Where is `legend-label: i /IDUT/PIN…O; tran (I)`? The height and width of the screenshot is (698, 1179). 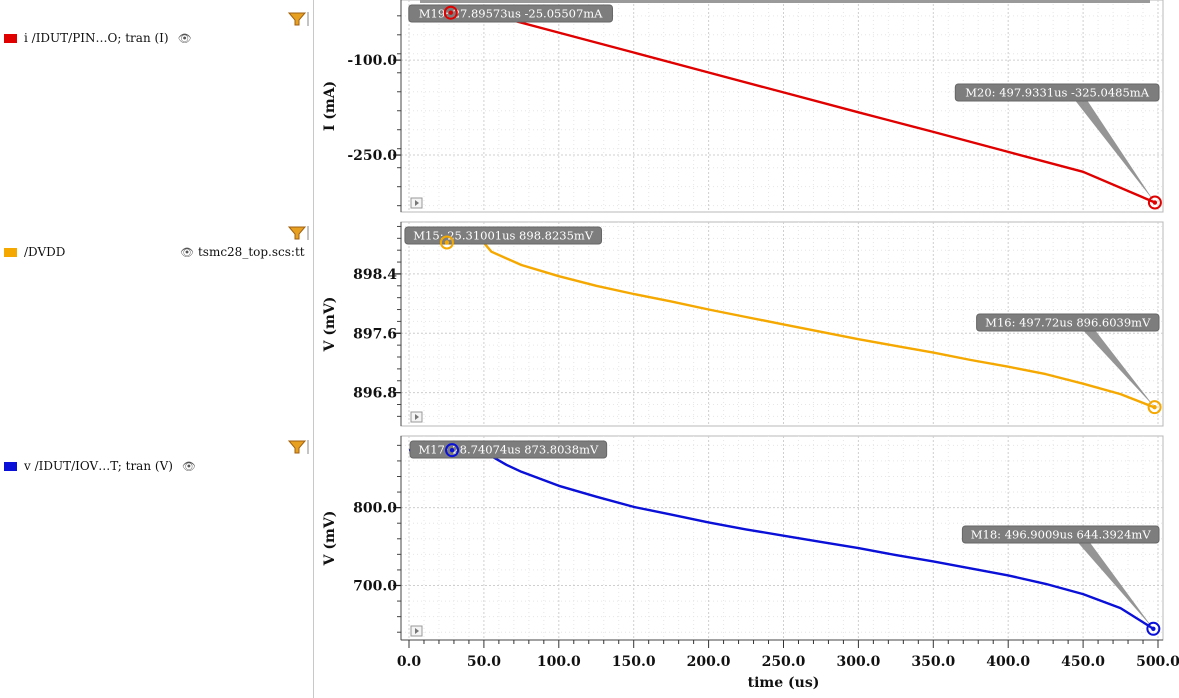 legend-label: i /IDUT/PIN…O; tran (I) is located at coordinates (96, 38).